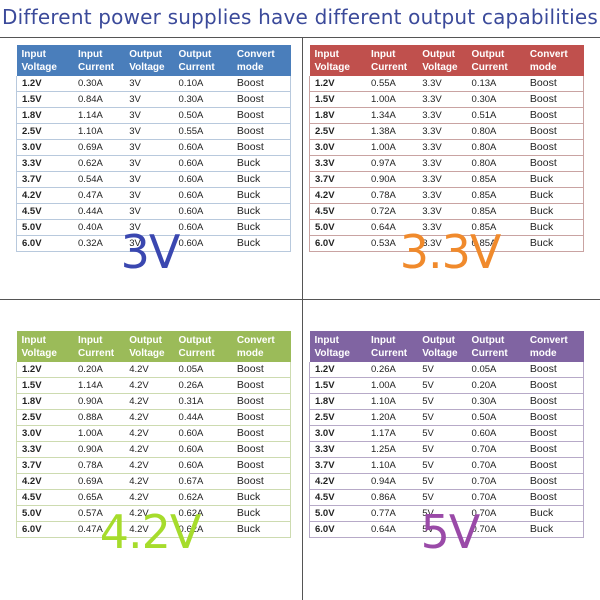 This screenshot has height=600, width=600. What do you see at coordinates (446, 417) in the screenshot?
I see `table-row: 2.5V 1.20A 5V 0.50A Boost` at bounding box center [446, 417].